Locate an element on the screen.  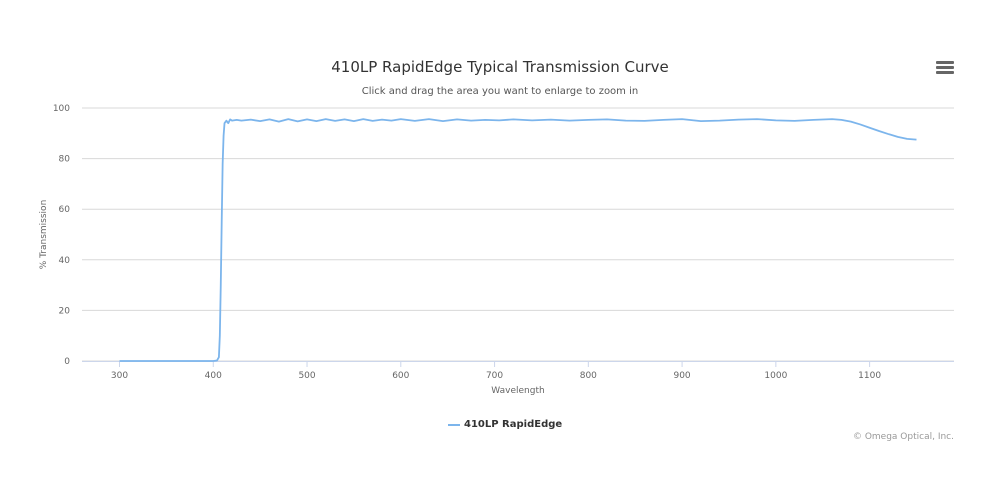
hamburger-menu-icon is located at coordinates (945, 69).